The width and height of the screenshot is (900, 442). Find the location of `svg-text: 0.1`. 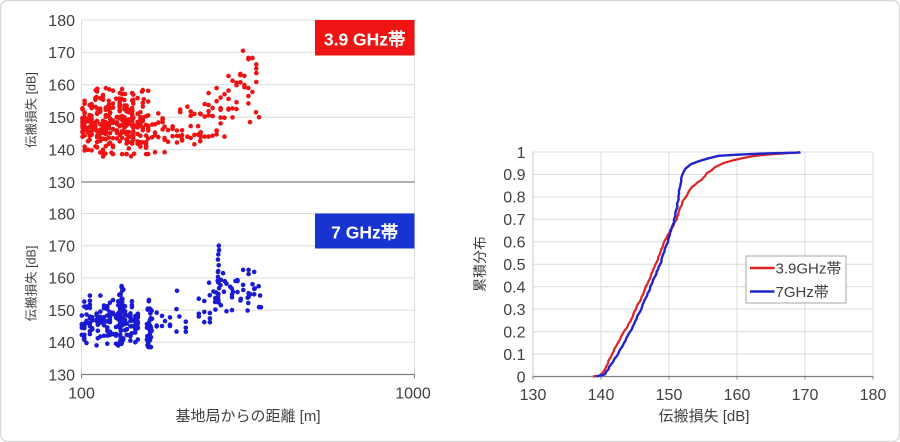

svg-text: 0.1 is located at coordinates (514, 355).